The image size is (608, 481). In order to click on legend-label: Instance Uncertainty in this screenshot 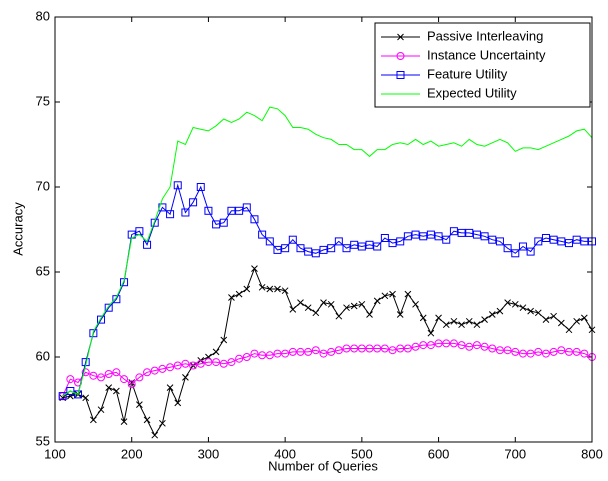, I will do `click(486, 54)`.